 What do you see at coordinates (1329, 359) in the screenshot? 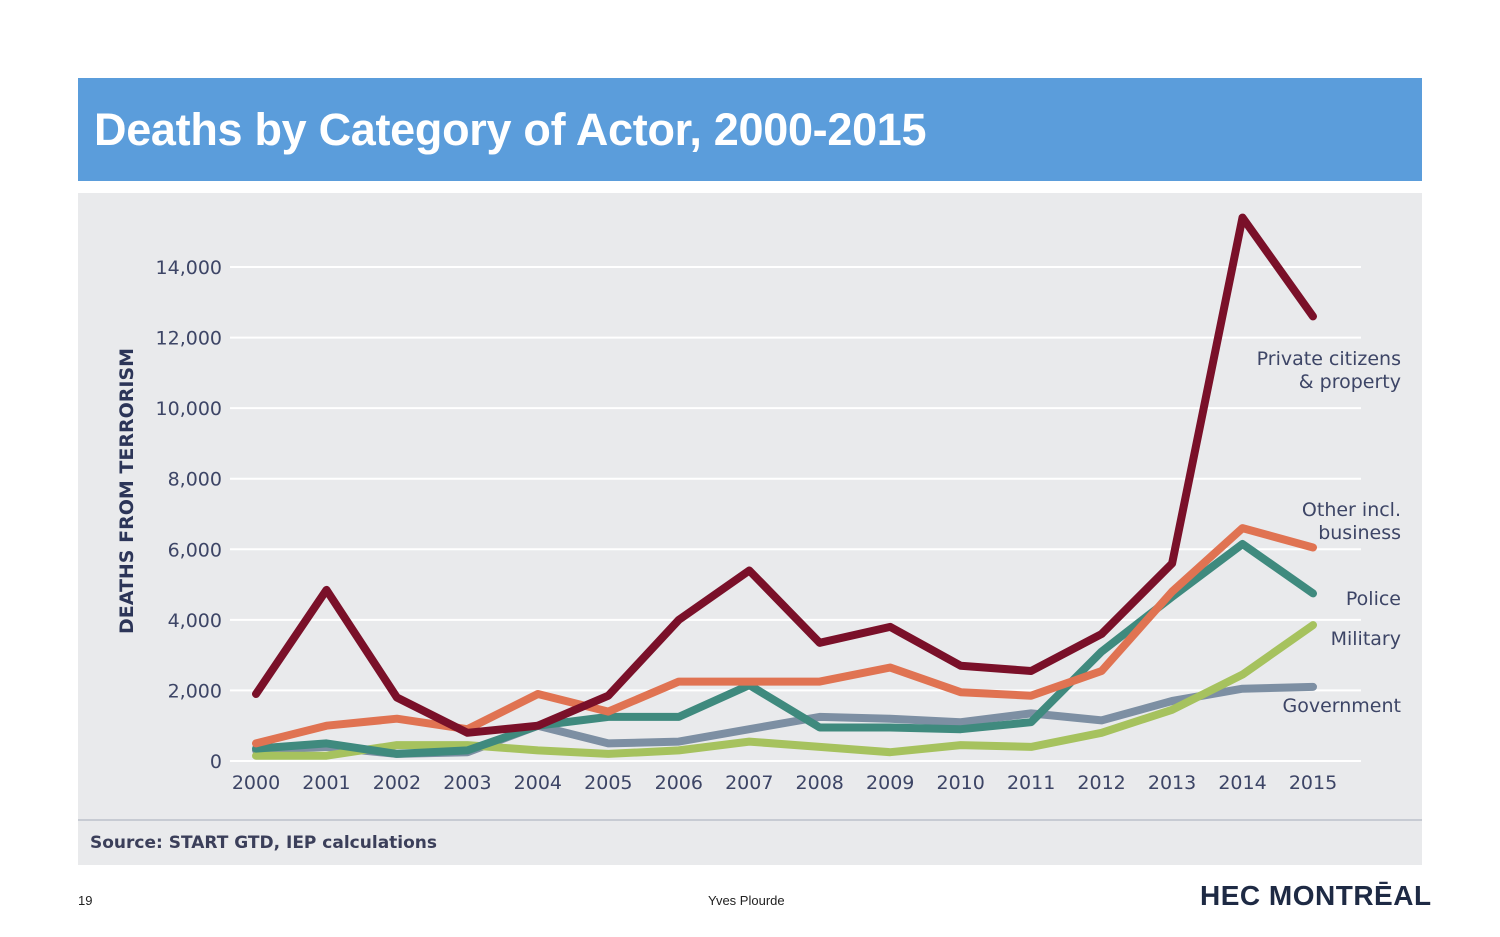
I see `series-label-private: Private citizens` at bounding box center [1329, 359].